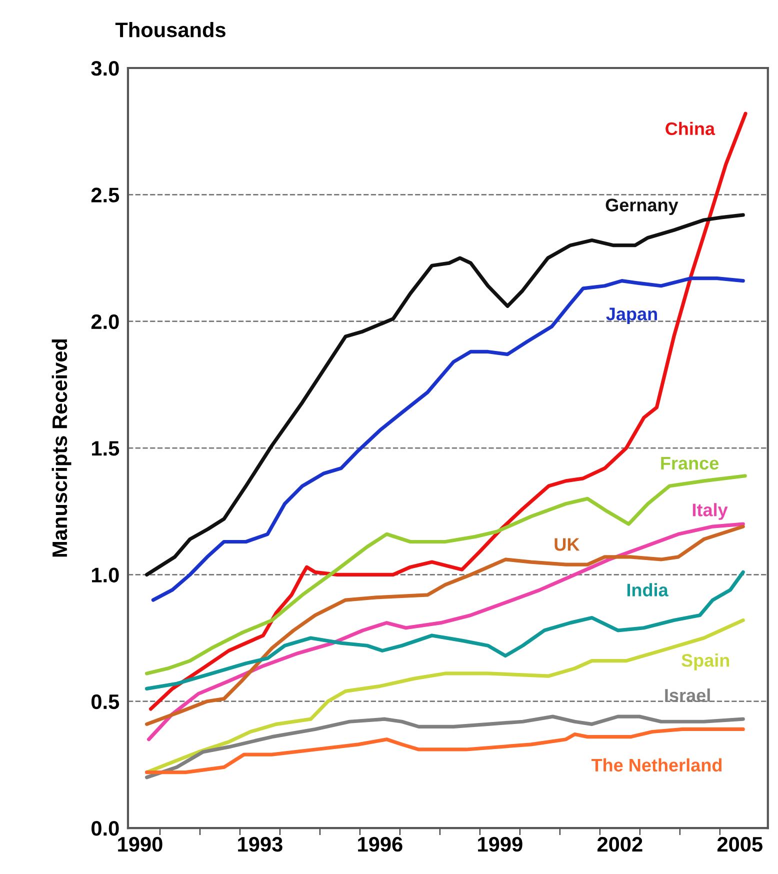  I want to click on y-tick-label: 0.0, so click(105, 828).